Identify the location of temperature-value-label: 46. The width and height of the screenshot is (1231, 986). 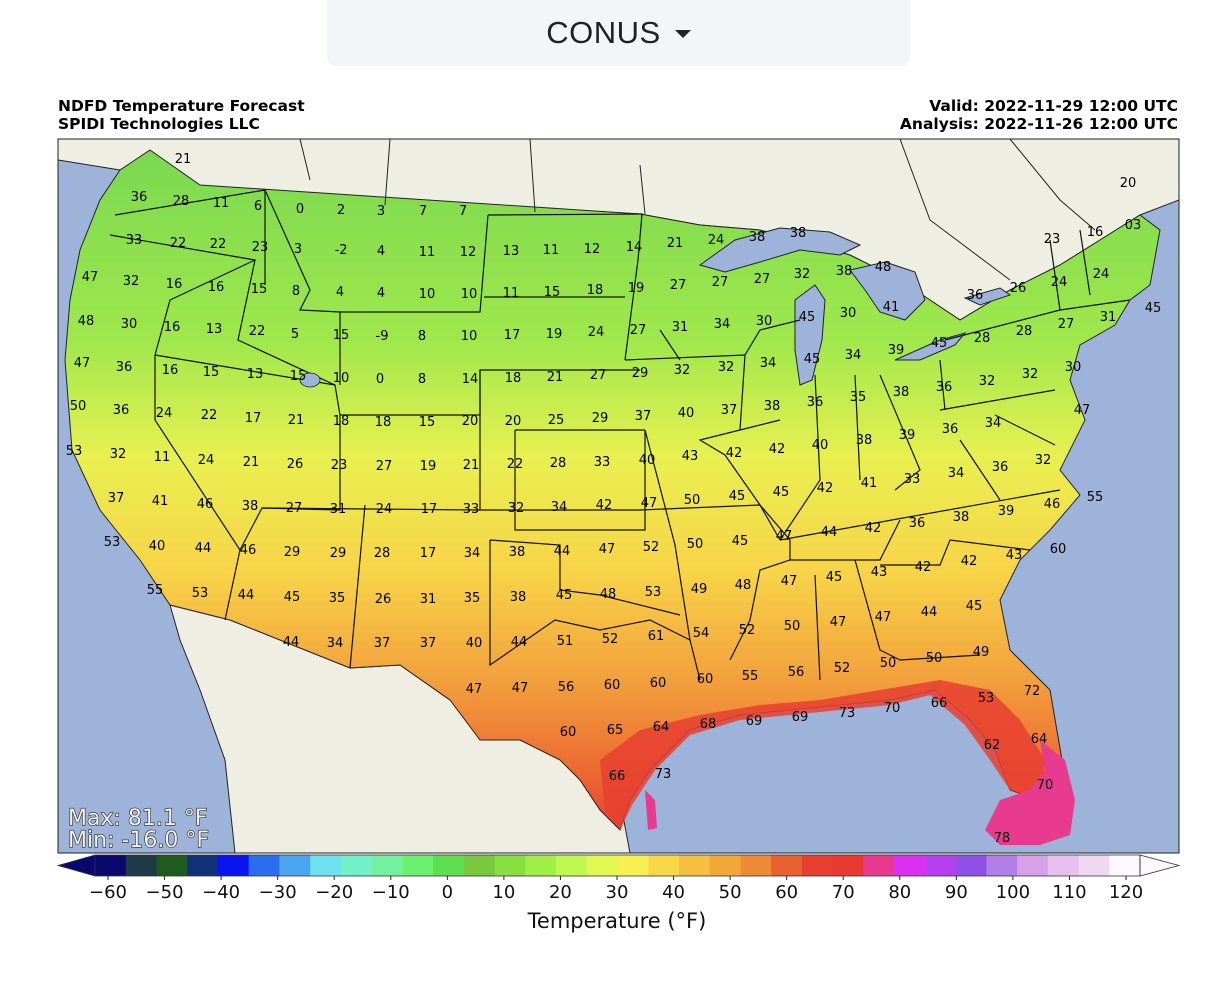
(205, 504).